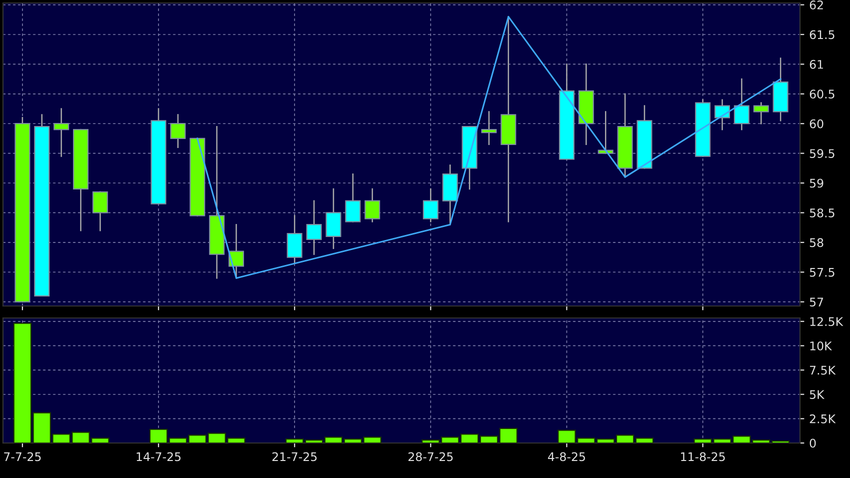  What do you see at coordinates (816, 5) in the screenshot?
I see `y-tick-label: 62` at bounding box center [816, 5].